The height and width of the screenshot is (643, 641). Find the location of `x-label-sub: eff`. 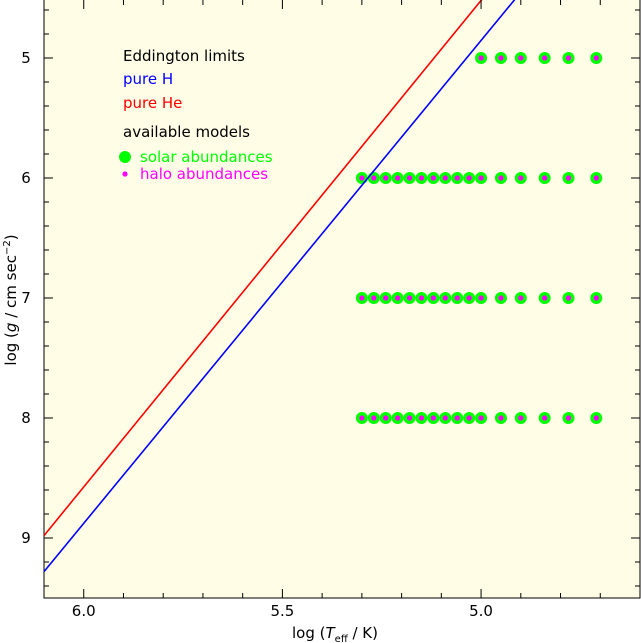

x-label-sub: eff is located at coordinates (342, 638).